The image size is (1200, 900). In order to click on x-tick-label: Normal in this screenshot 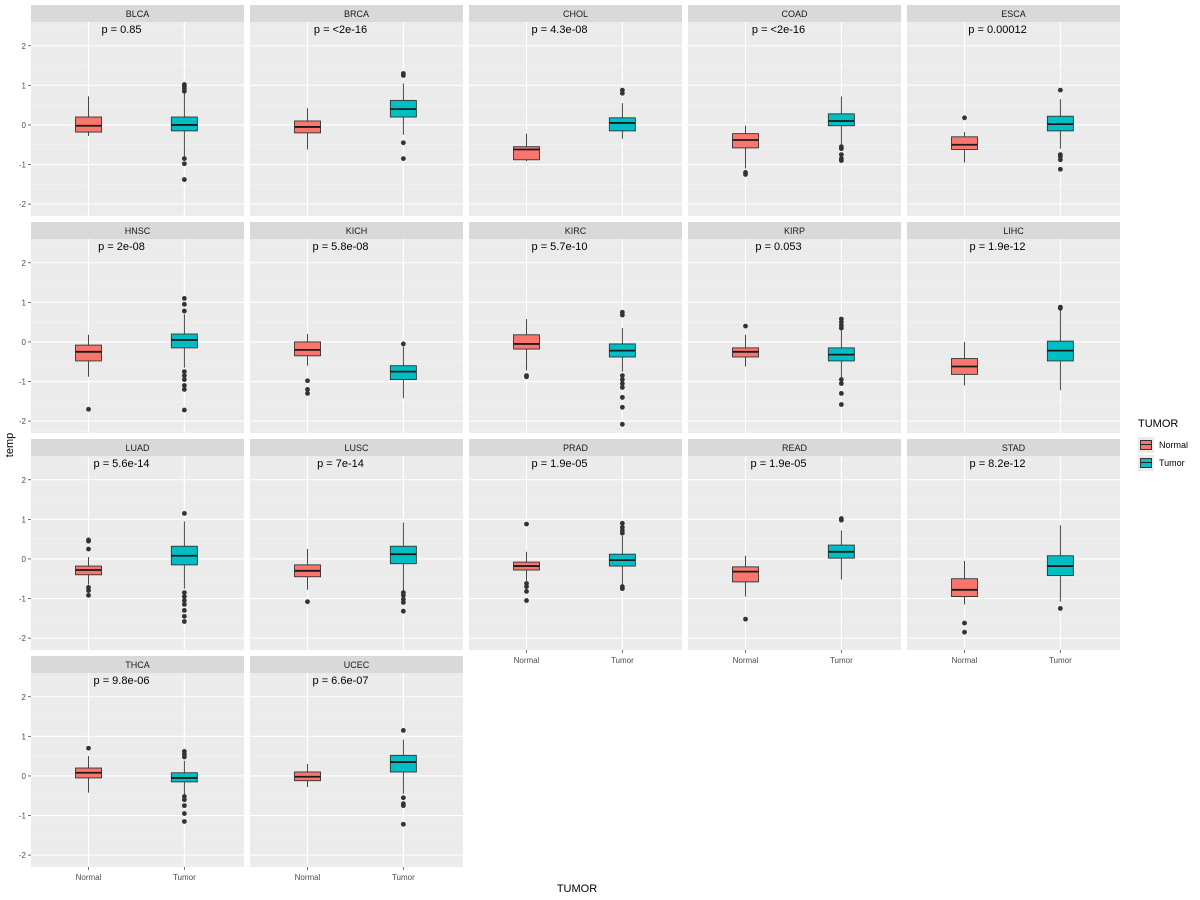, I will do `click(308, 877)`.